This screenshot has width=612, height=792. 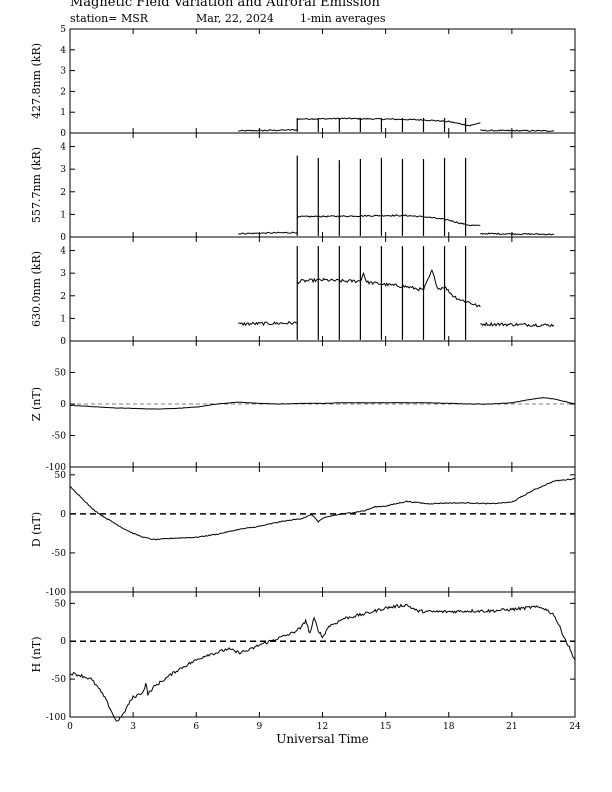 What do you see at coordinates (36, 654) in the screenshot?
I see `y-axis-label: H (nT)` at bounding box center [36, 654].